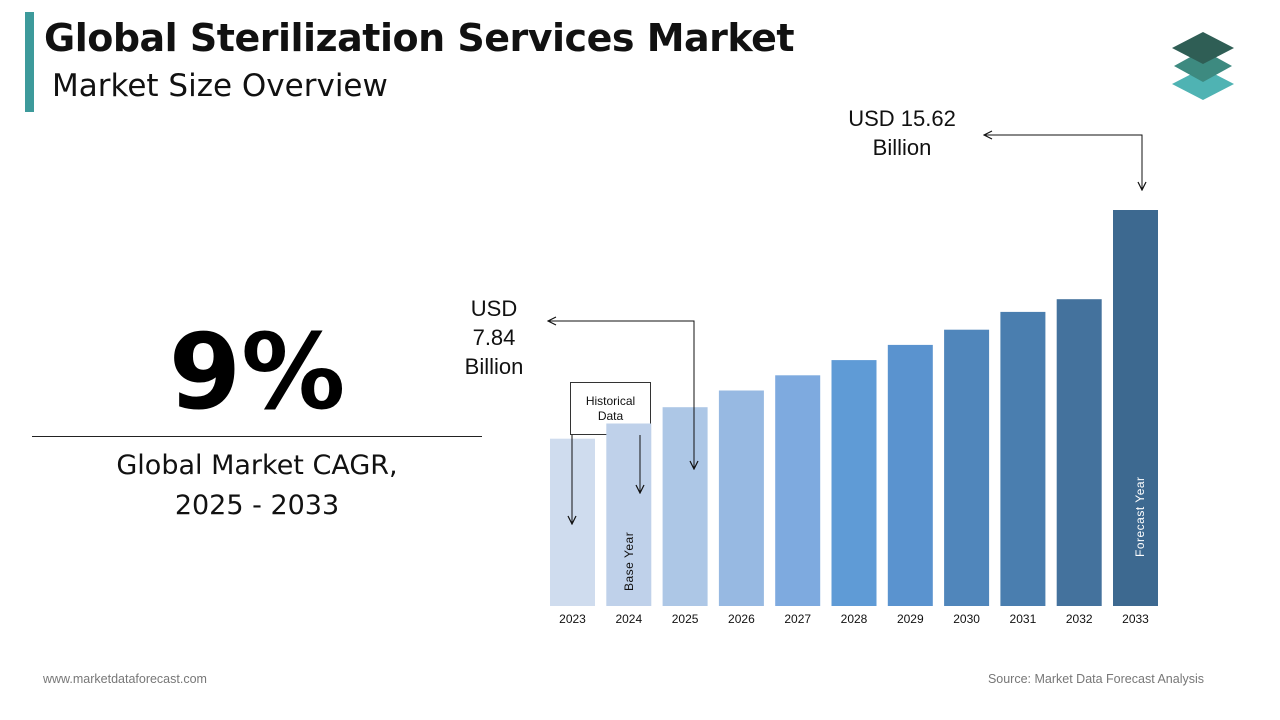 This screenshot has width=1280, height=720. What do you see at coordinates (685, 619) in the screenshot?
I see `x-tick-2025: 2025` at bounding box center [685, 619].